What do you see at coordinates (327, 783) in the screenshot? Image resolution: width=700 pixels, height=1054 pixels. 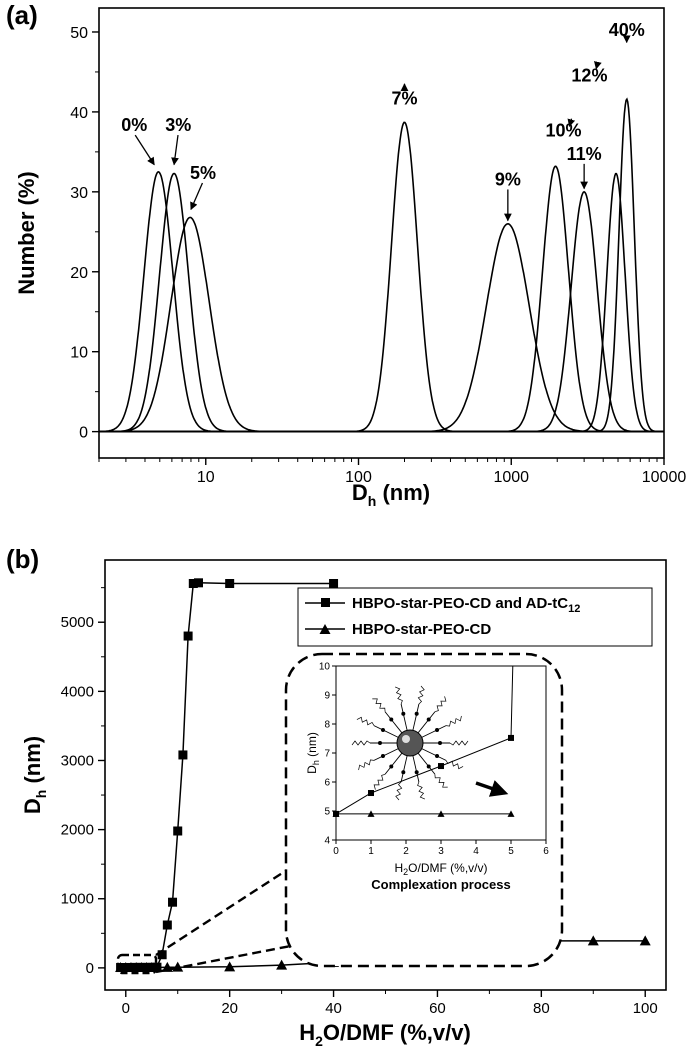 I see `inset-y-tick-label: 6` at bounding box center [327, 783].